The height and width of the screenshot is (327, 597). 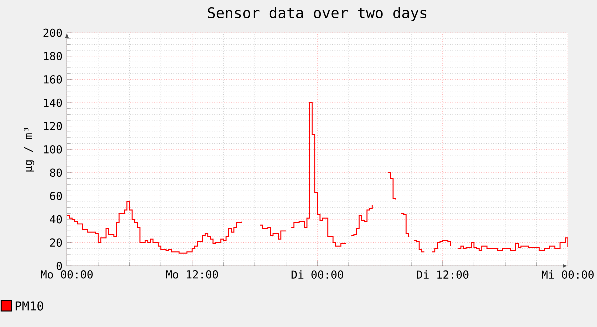 What do you see at coordinates (67, 274) in the screenshot?
I see `x-tick-label: Mo 00:00` at bounding box center [67, 274].